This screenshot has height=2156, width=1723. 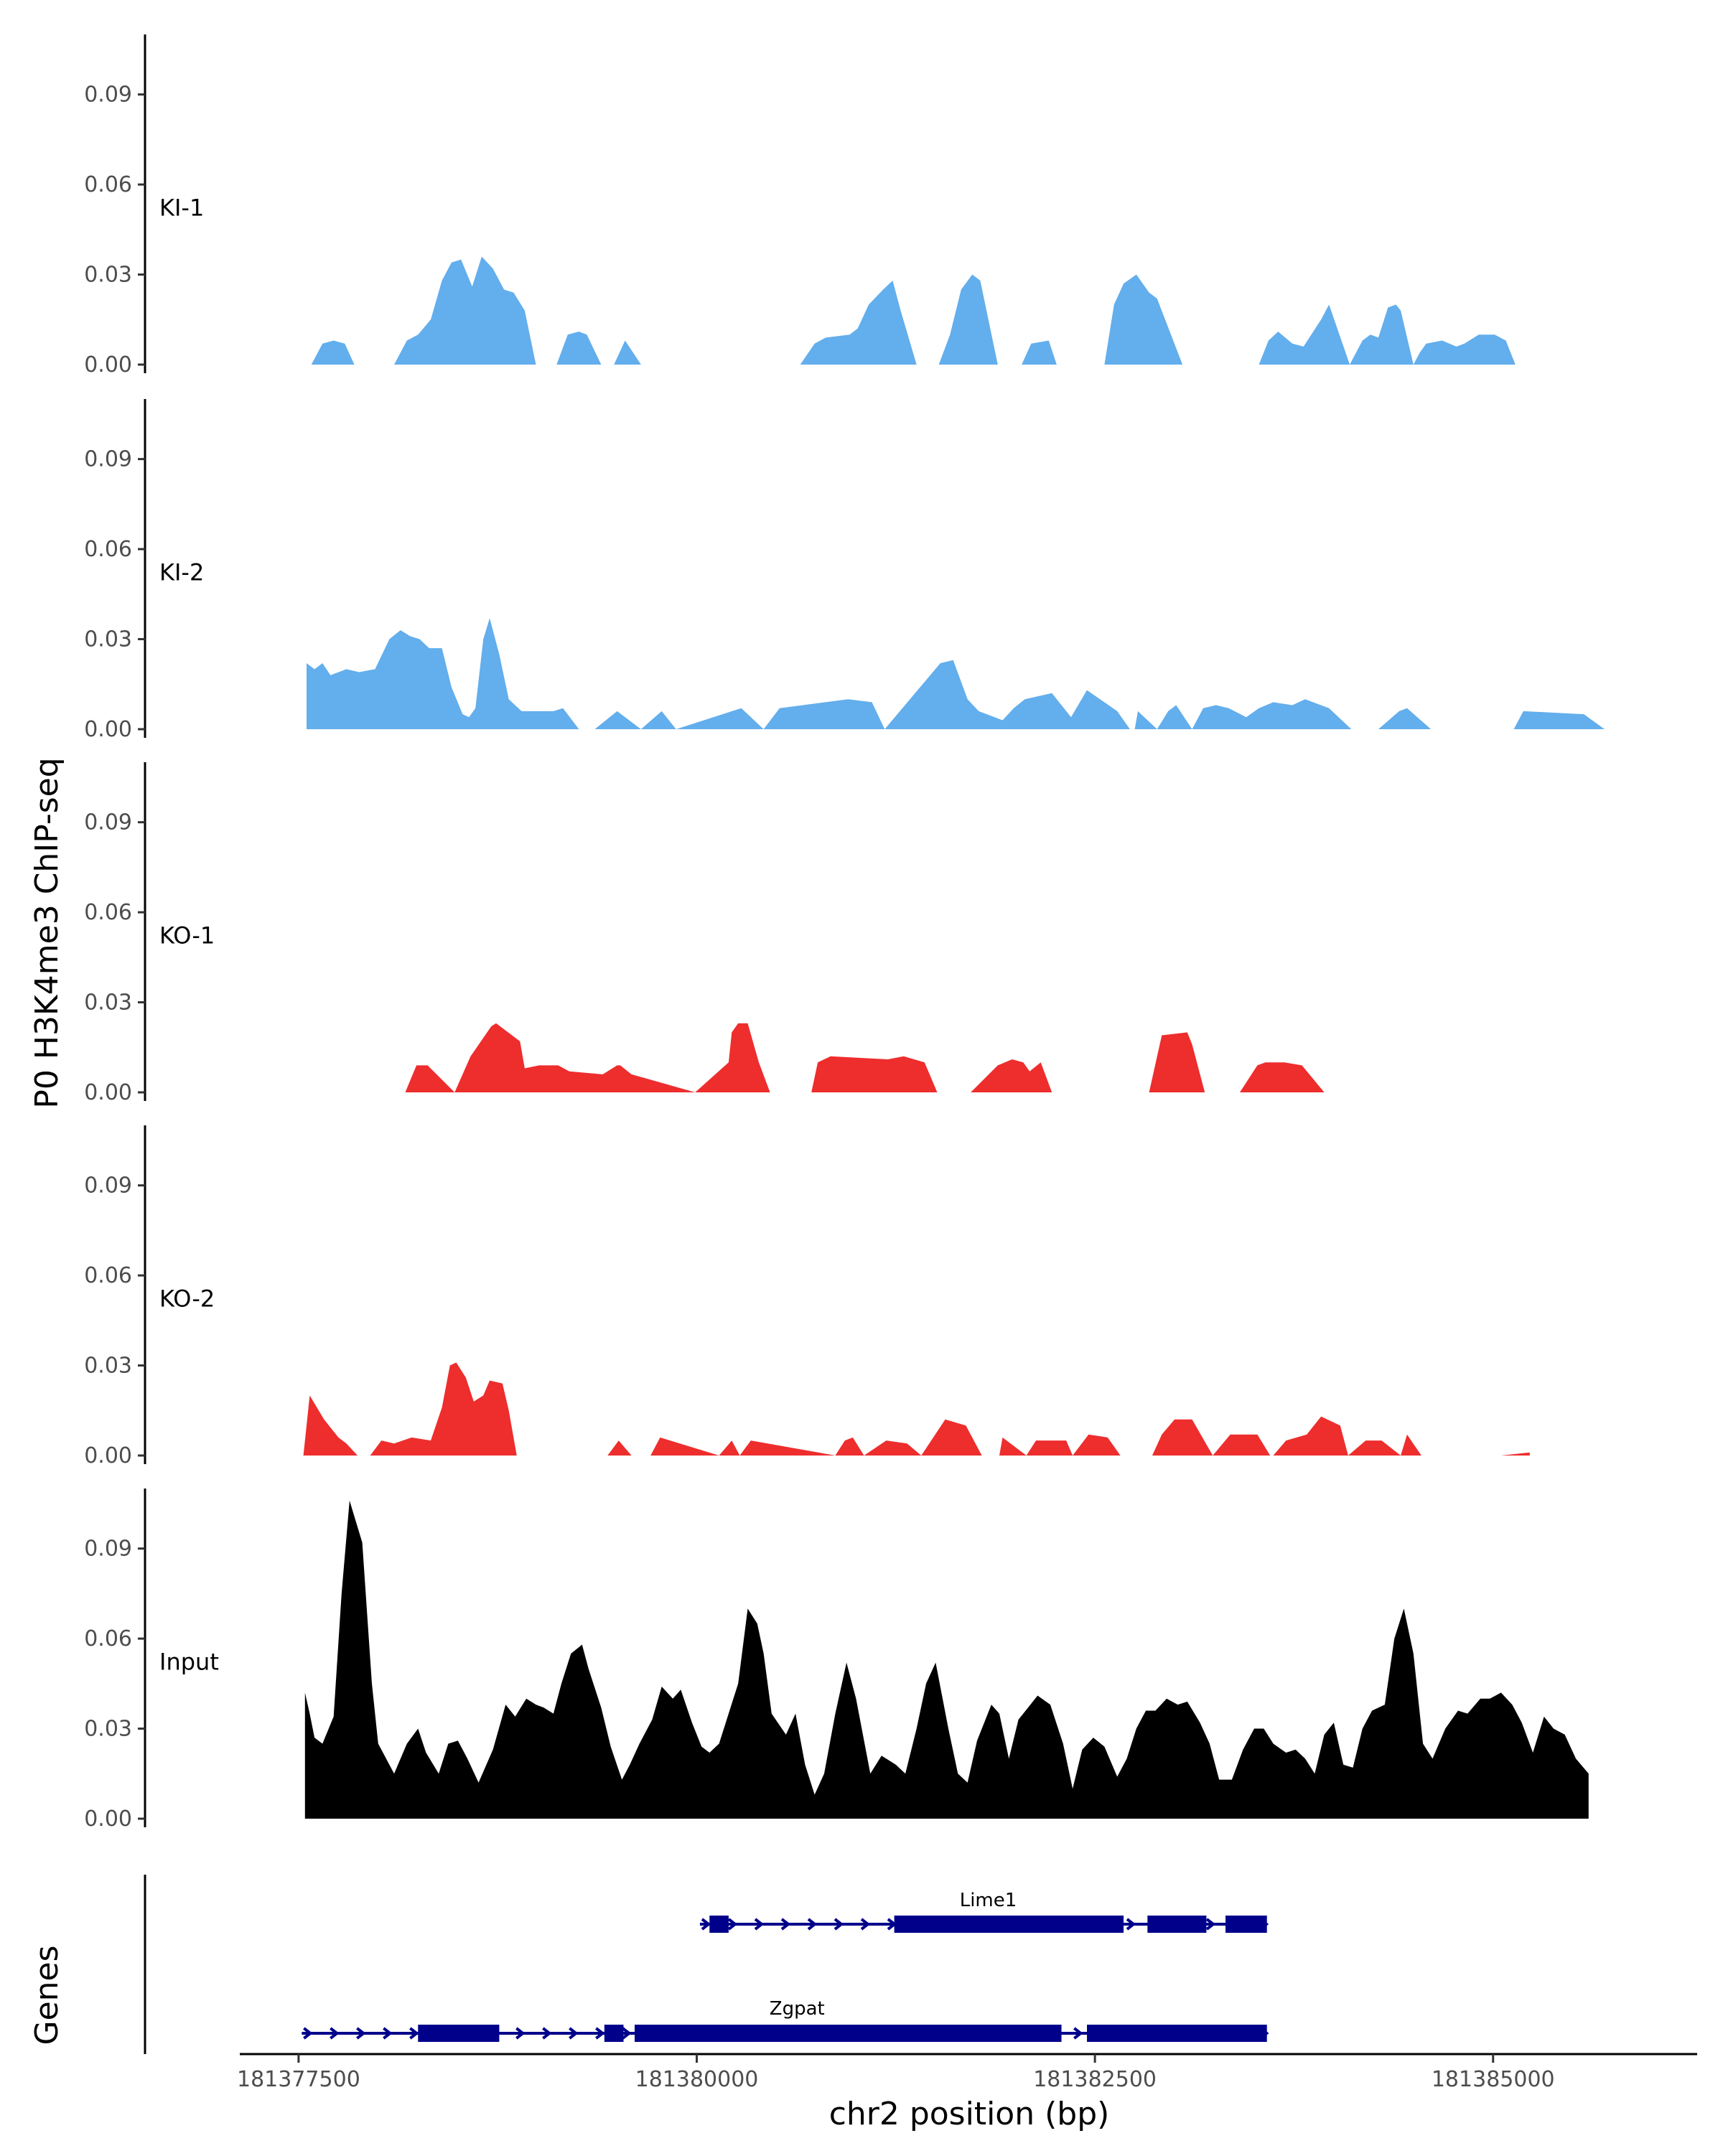 What do you see at coordinates (187, 1299) in the screenshot?
I see `track-label: KO-2` at bounding box center [187, 1299].